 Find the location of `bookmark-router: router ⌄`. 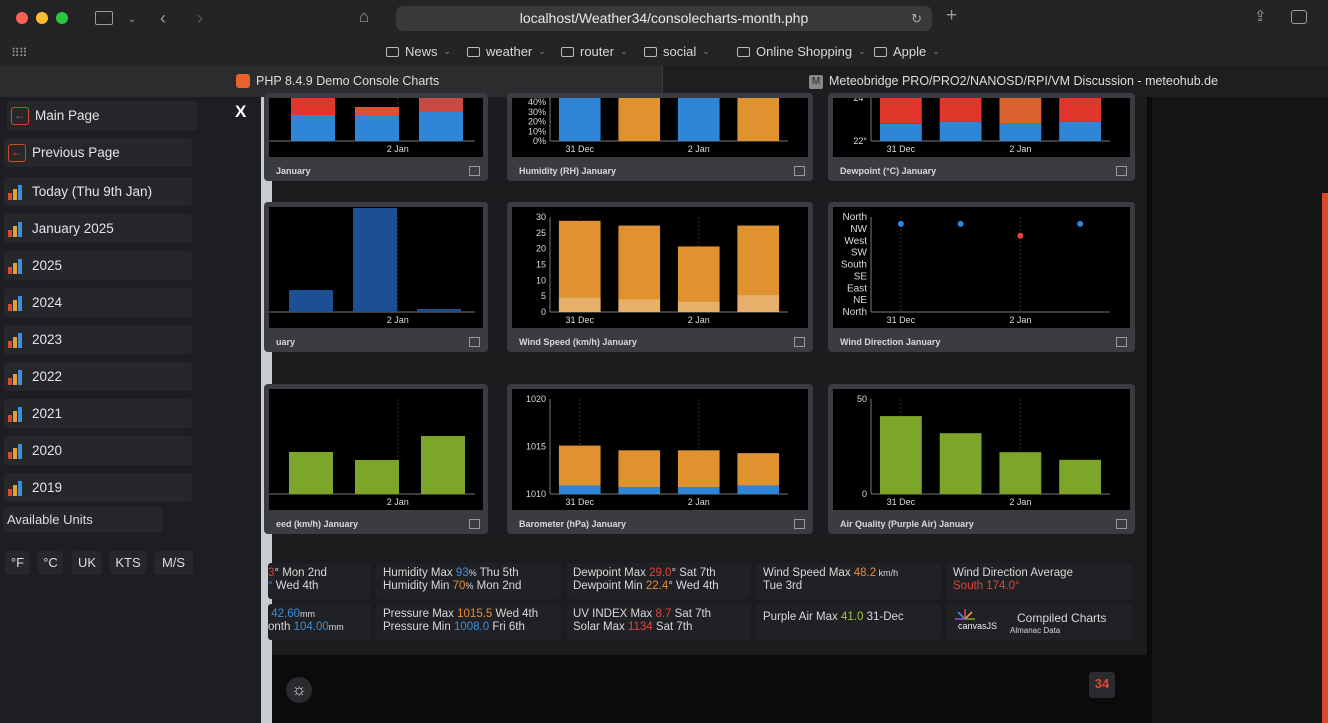

bookmark-router: router ⌄ is located at coordinates (594, 51).